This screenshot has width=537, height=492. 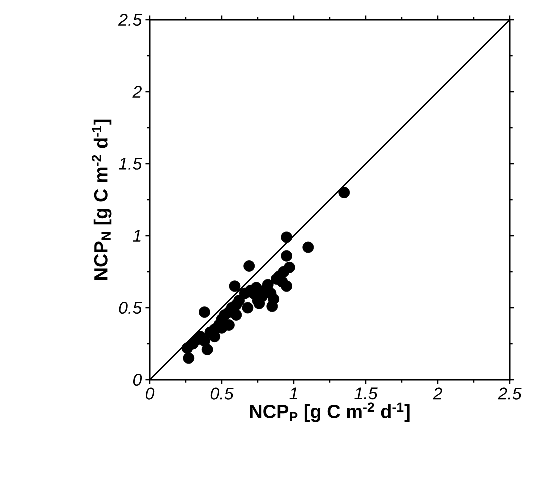 I want to click on x-tick-label: 1.5, so click(x=366, y=394).